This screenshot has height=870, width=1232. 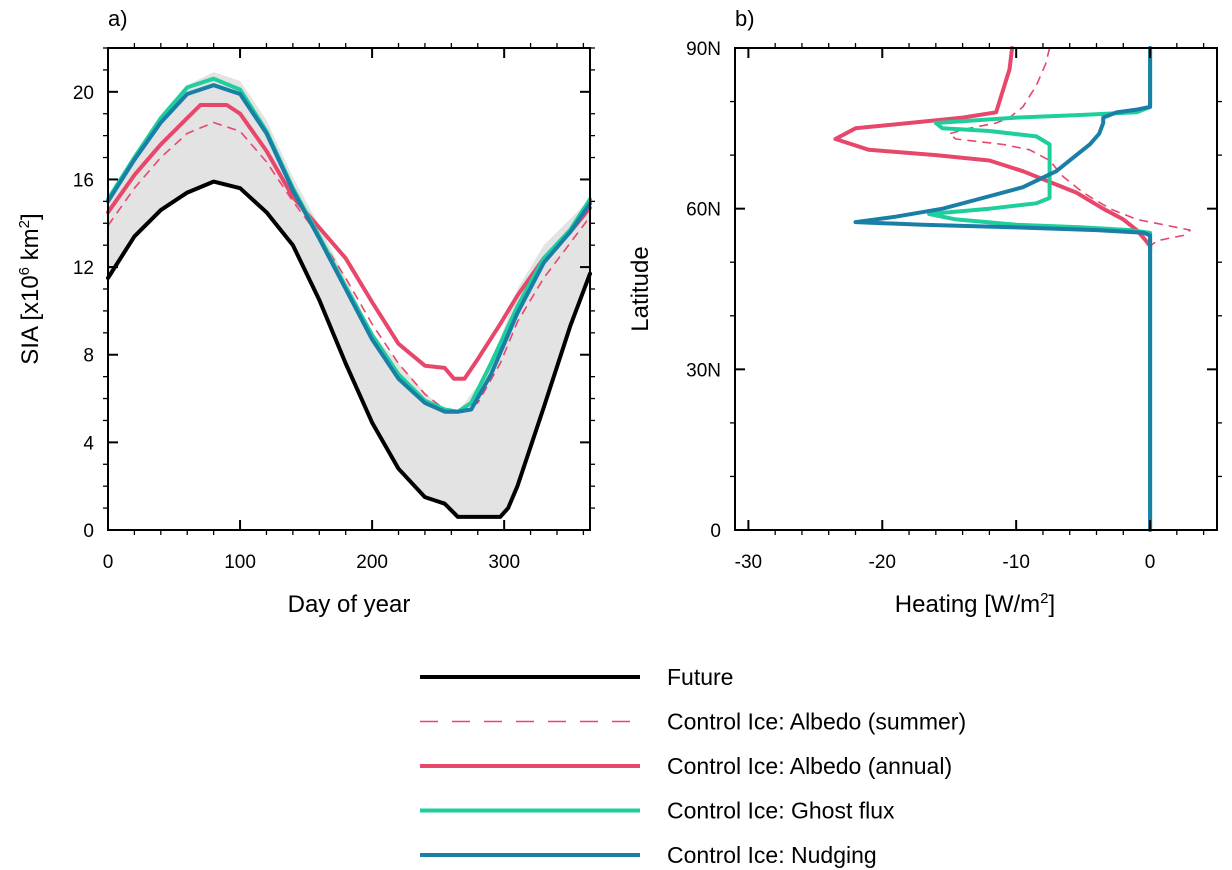 What do you see at coordinates (809, 766) in the screenshot?
I see `legend-label-albedo-annual: Control Ice: Albedo (annual)` at bounding box center [809, 766].